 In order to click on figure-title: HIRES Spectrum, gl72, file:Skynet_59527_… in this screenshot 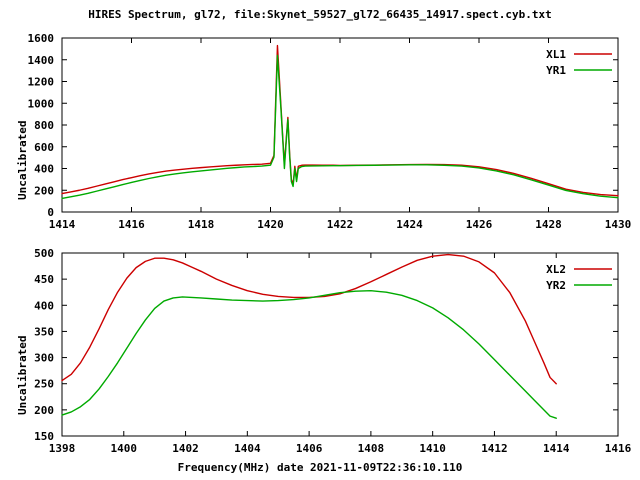, I will do `click(320, 14)`.